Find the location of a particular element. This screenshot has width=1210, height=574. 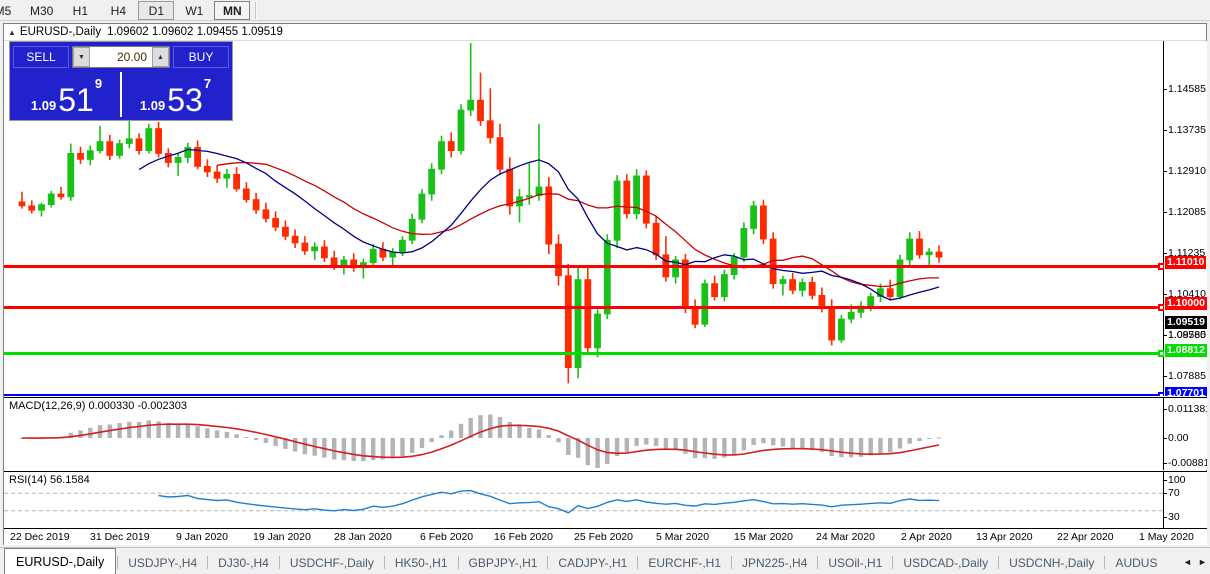

rsi-plot-area: RSI(14) 56.1584 is located at coordinates (584, 500).